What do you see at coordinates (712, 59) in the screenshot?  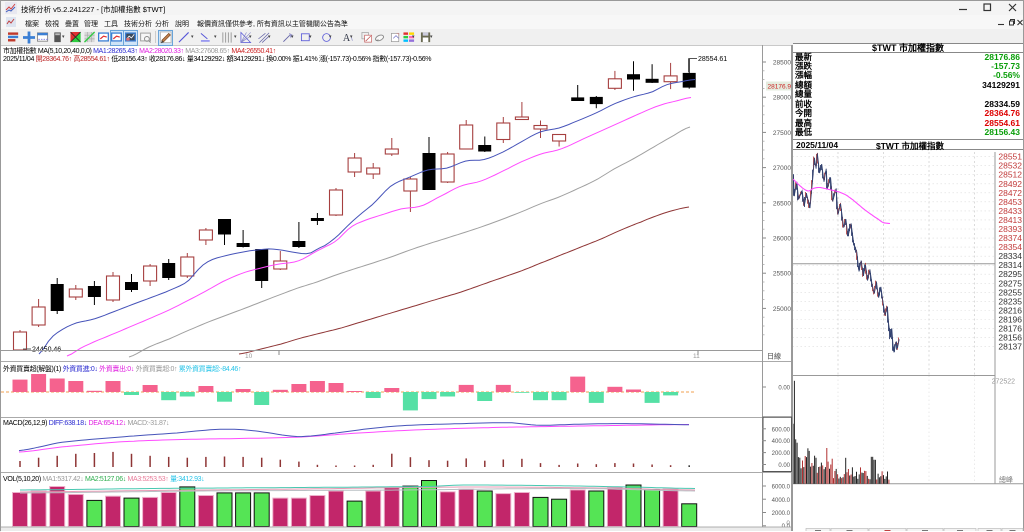 I see `svg-text: 28554.61` at bounding box center [712, 59].